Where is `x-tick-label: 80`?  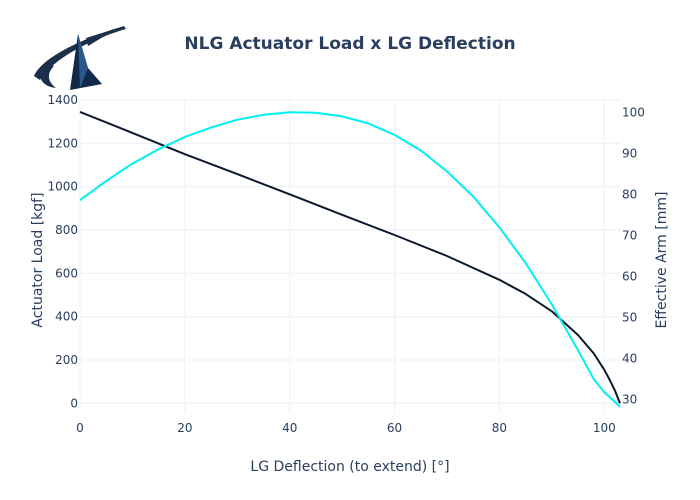
x-tick-label: 80 is located at coordinates (499, 428).